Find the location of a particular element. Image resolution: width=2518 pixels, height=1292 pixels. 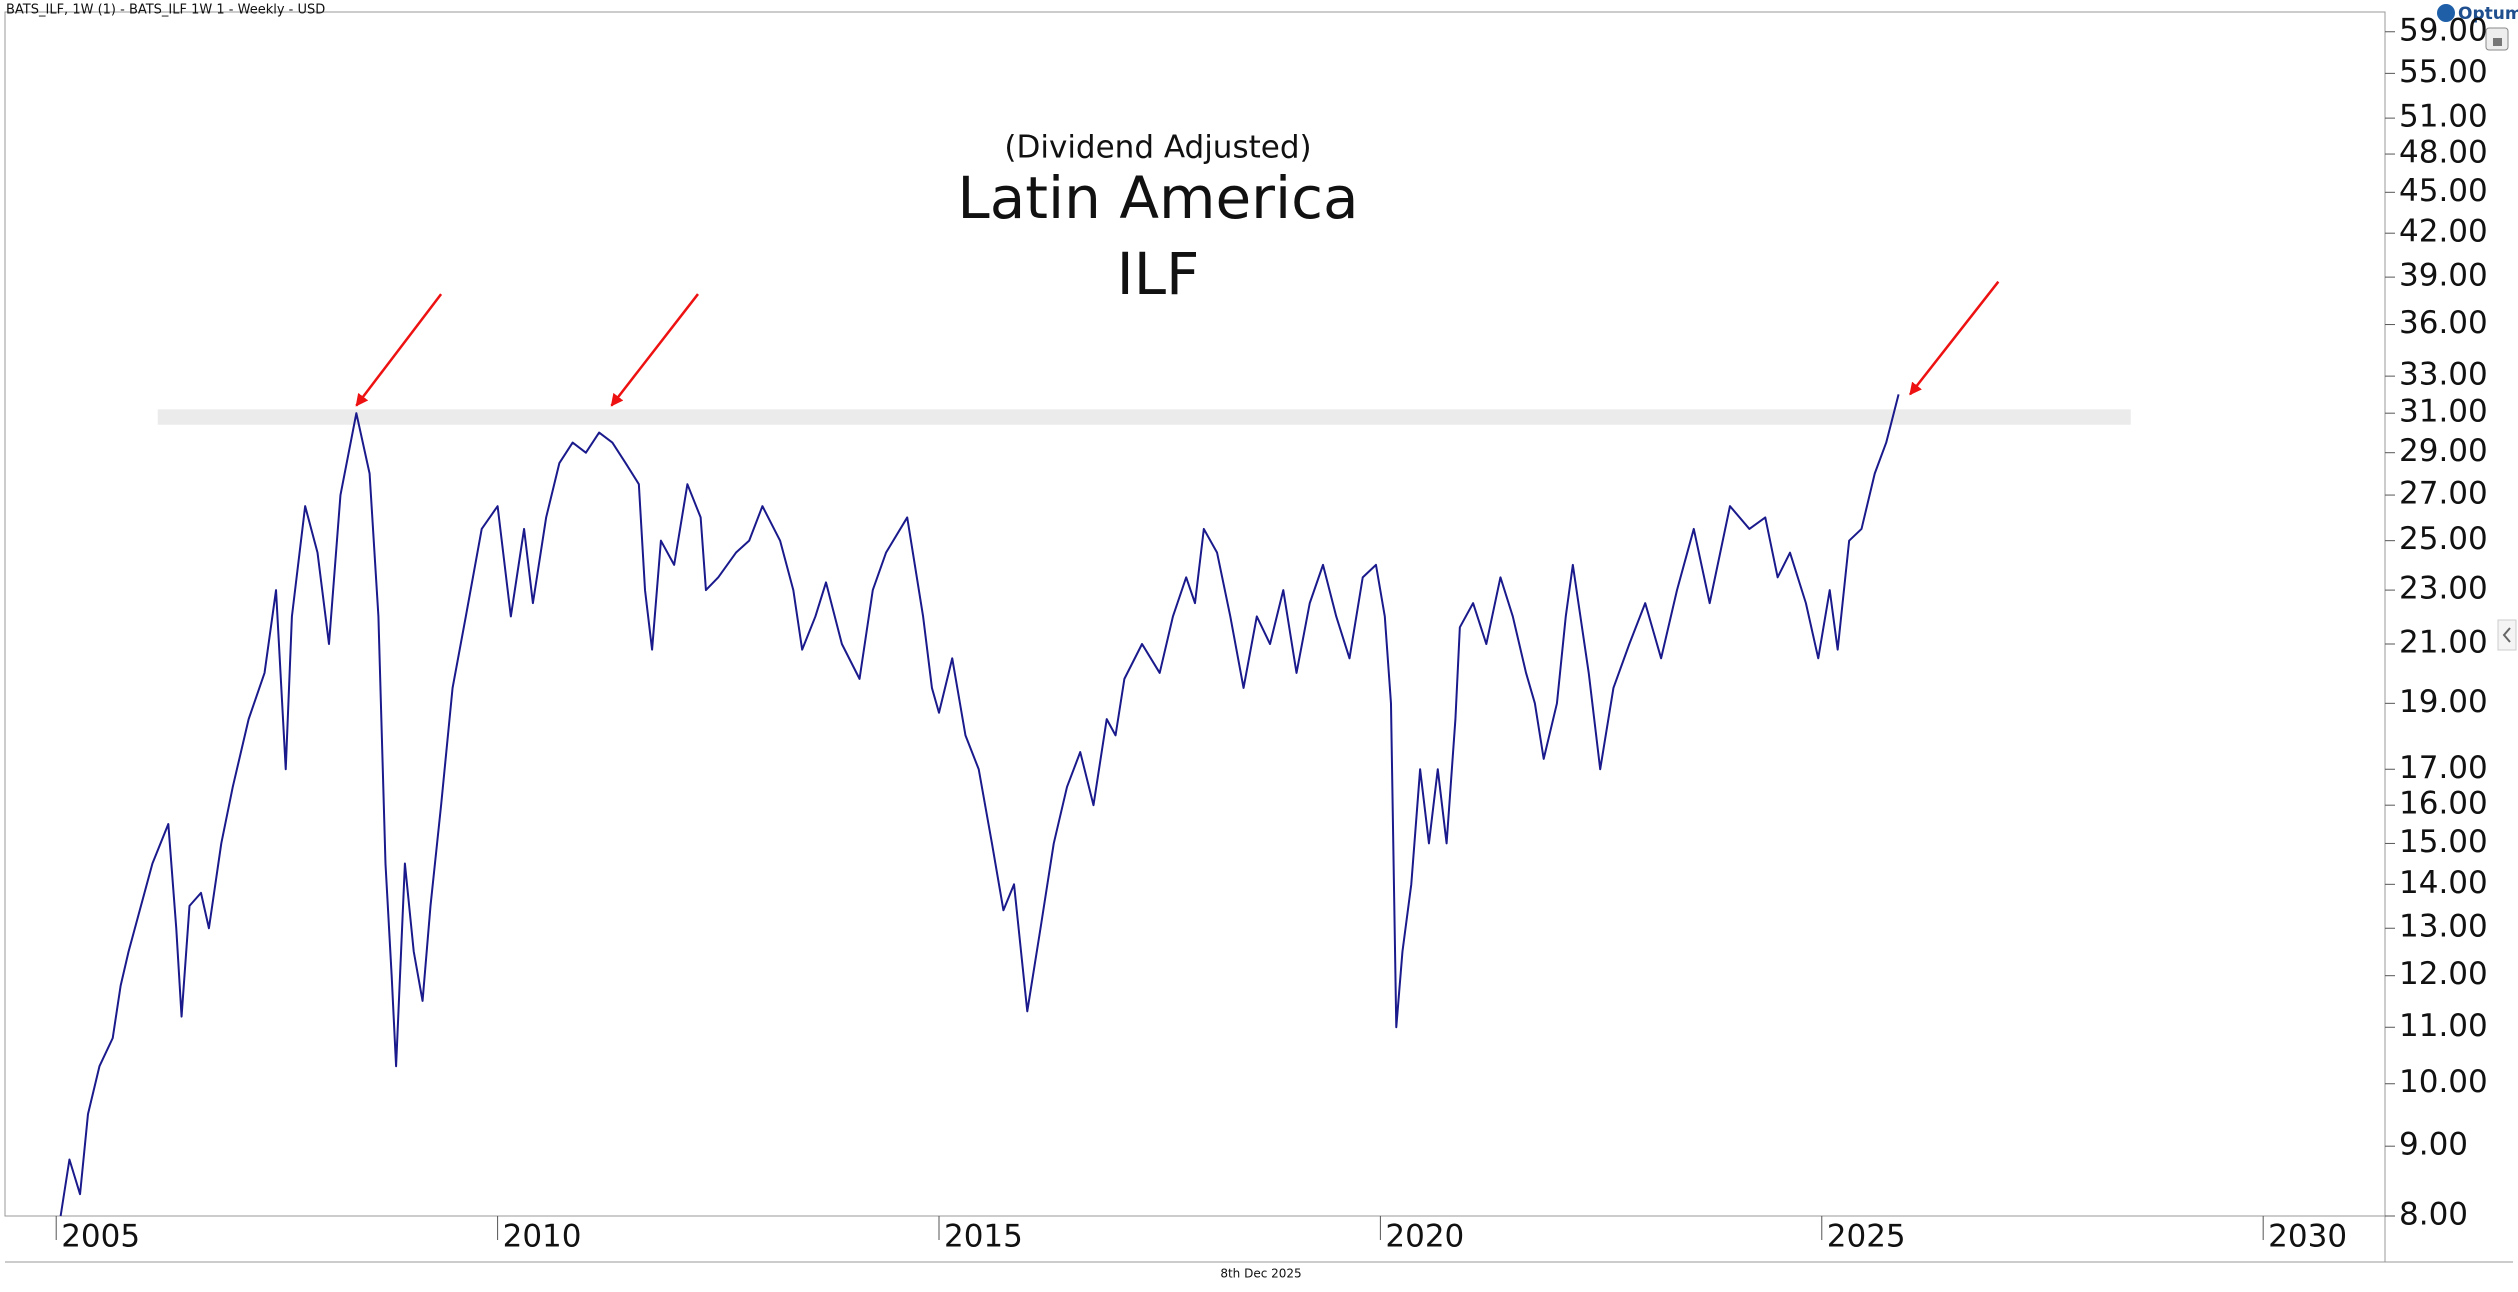

x-tick-label: 2015 is located at coordinates (983, 1237).